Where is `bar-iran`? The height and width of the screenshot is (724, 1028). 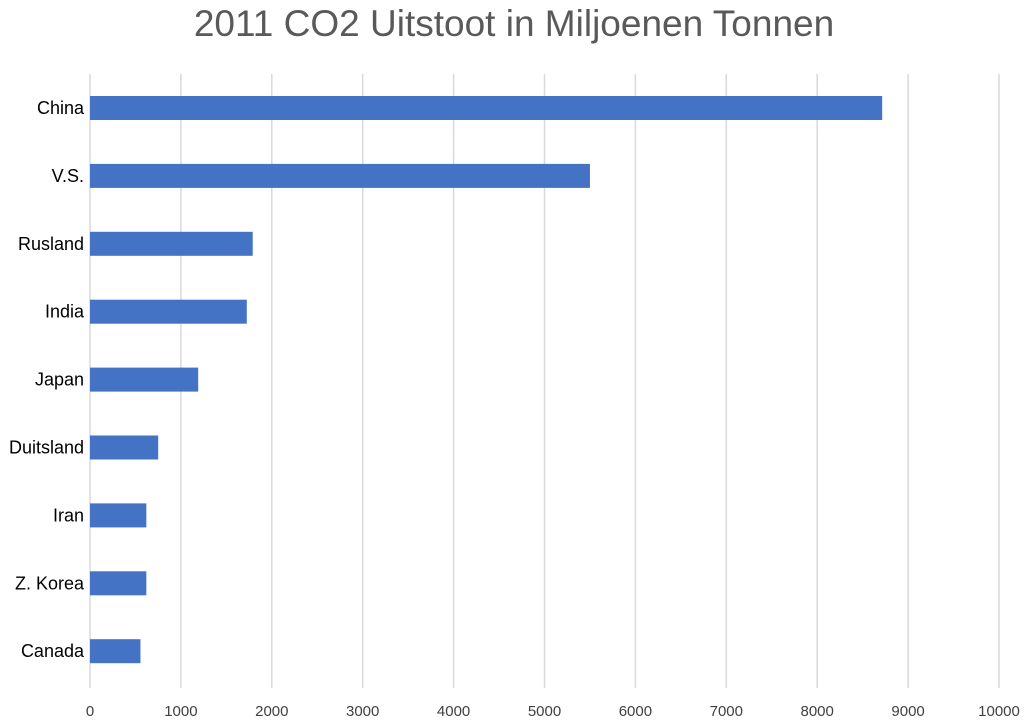
bar-iran is located at coordinates (118, 515).